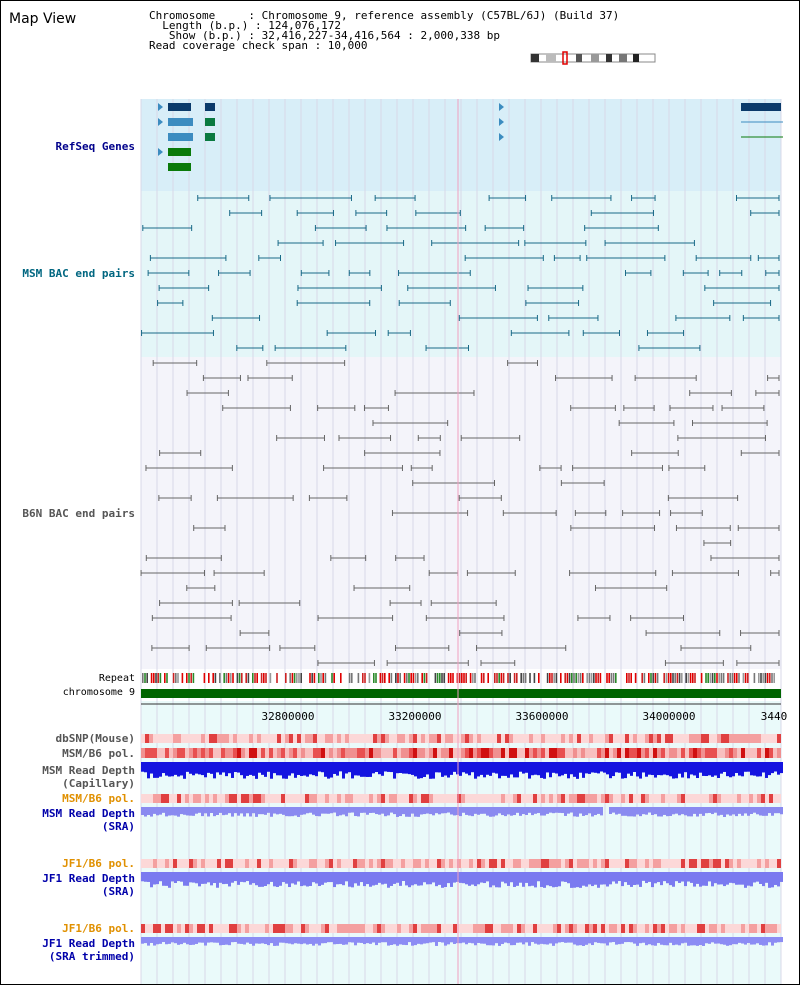  I want to click on chromosome-ideogram, so click(593, 58).